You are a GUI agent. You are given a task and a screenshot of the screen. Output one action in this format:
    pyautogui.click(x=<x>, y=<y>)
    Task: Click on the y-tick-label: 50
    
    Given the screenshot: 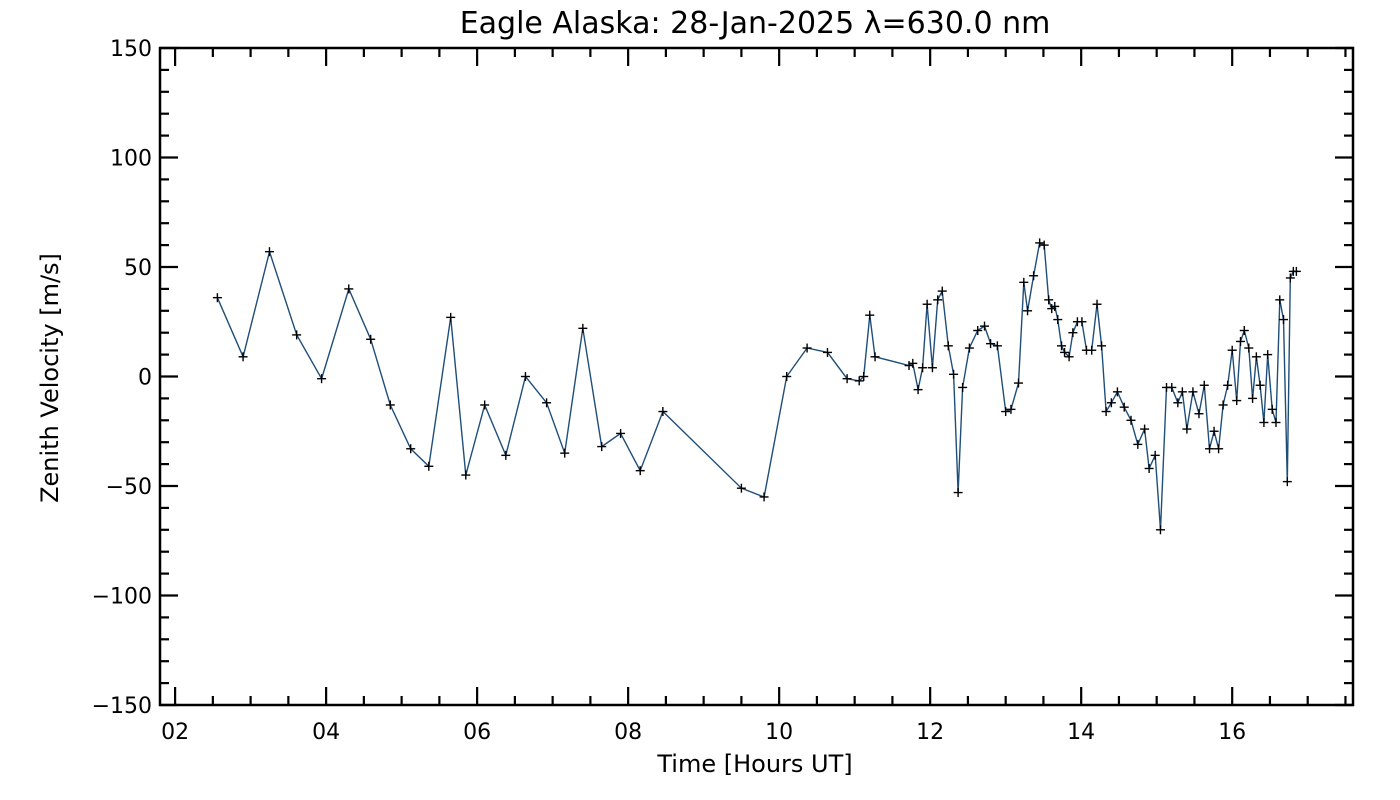 What is the action you would take?
    pyautogui.click(x=138, y=268)
    